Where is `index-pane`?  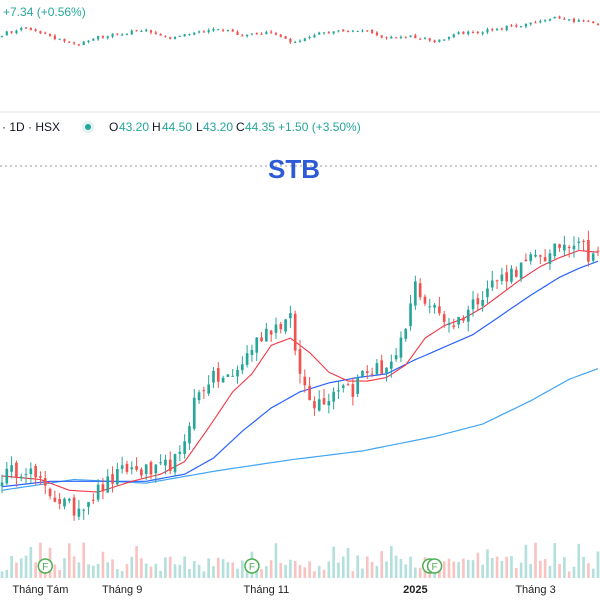
index-pane is located at coordinates (300, 31).